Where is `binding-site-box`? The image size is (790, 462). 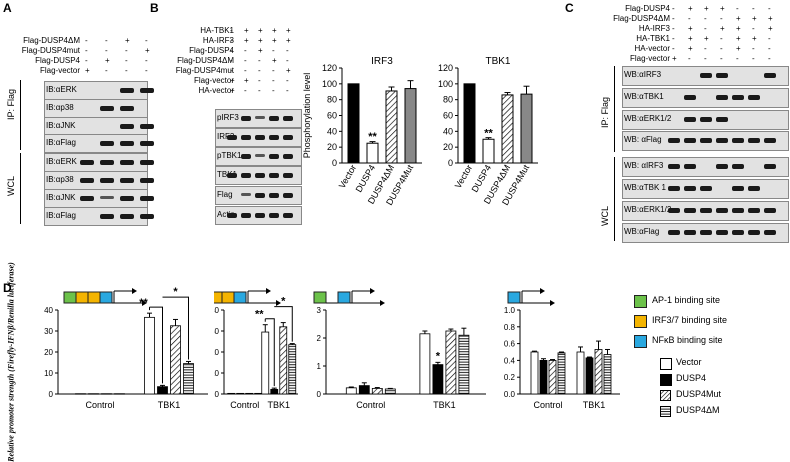
binding-site-box is located at coordinates (240, 297).